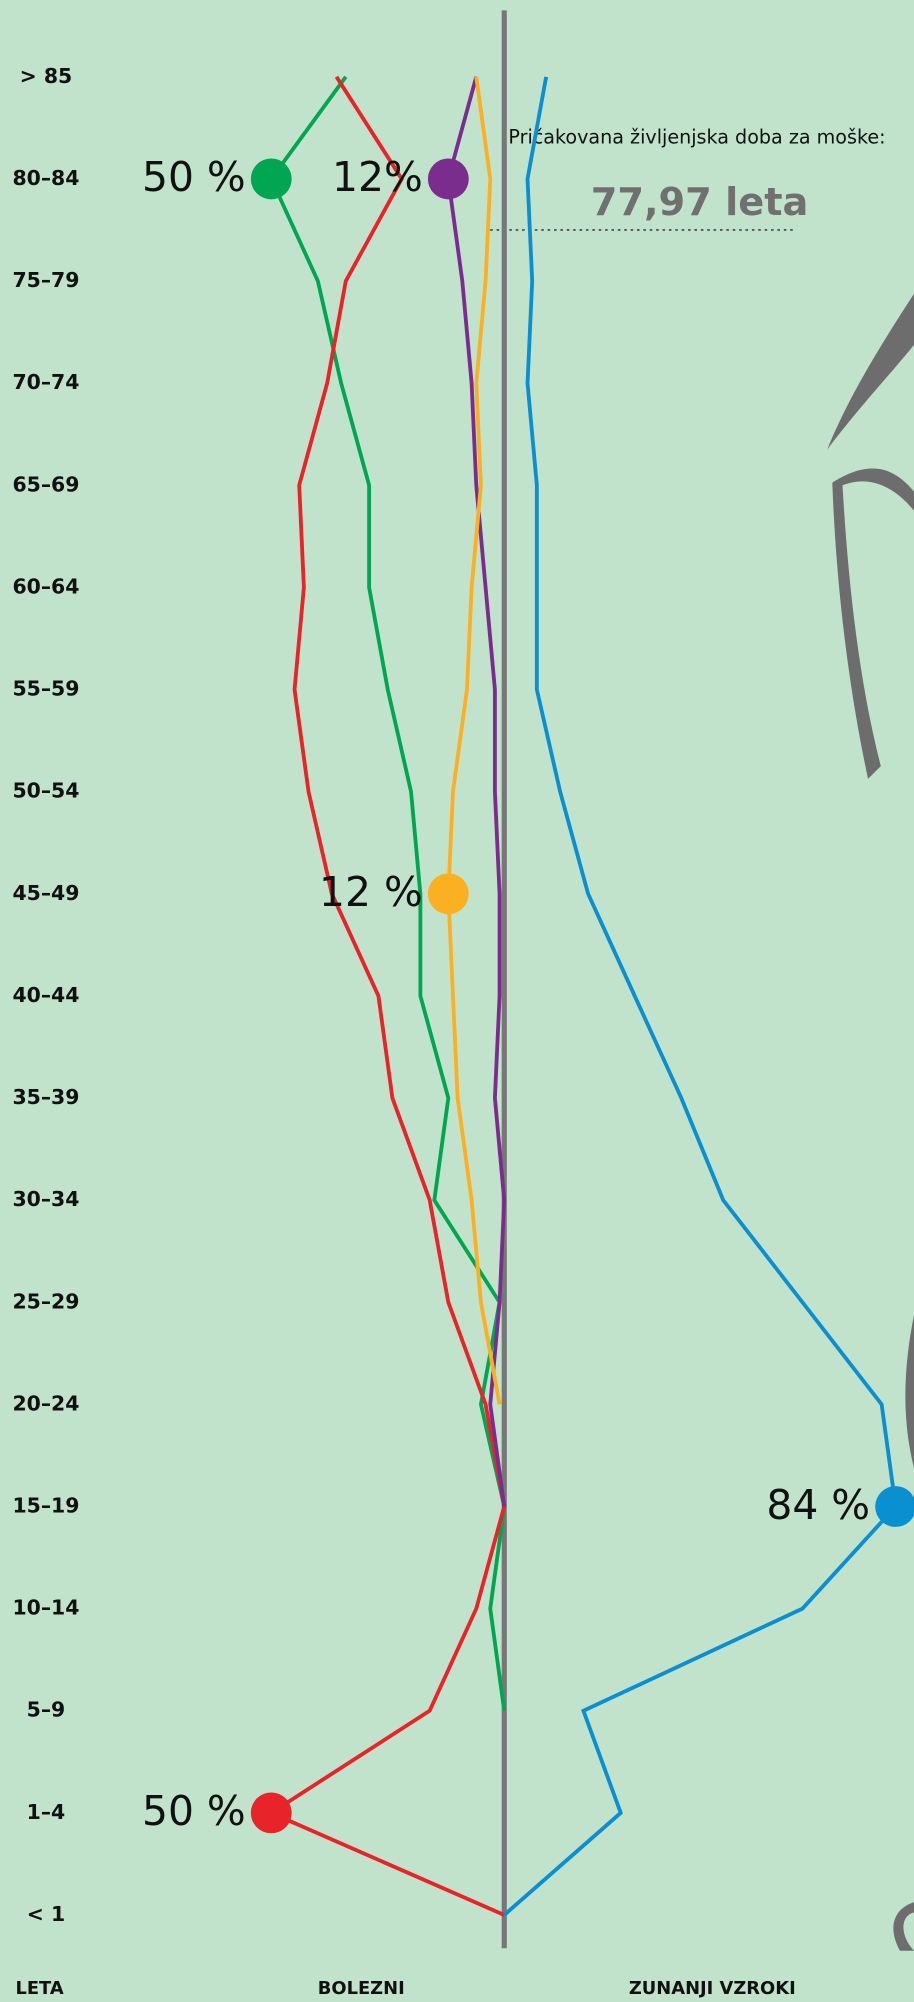 Image resolution: width=914 pixels, height=2002 pixels. Describe the element at coordinates (45, 1608) in the screenshot. I see `y-tick-label: 10–14` at that location.